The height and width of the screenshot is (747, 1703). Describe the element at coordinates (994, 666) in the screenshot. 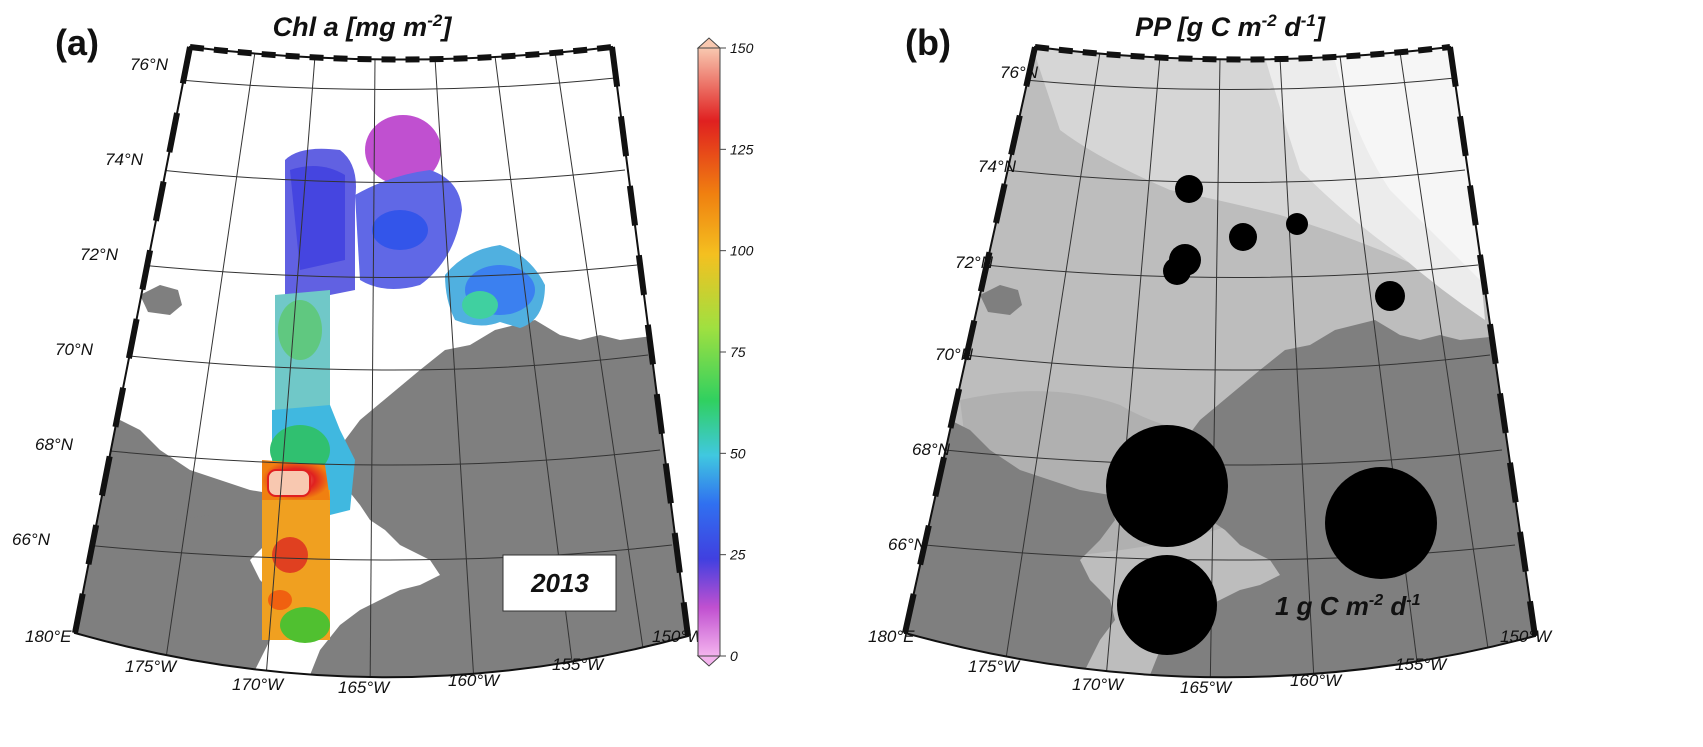

I see `lon-label-b-175: 175°W` at that location.